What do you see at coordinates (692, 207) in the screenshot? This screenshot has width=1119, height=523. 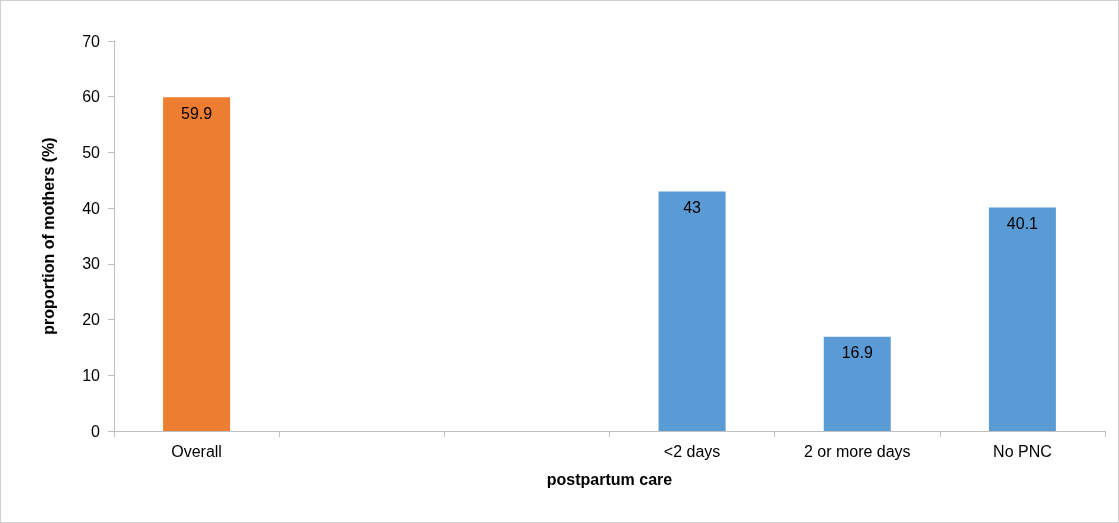 I see `data-label: 43` at bounding box center [692, 207].